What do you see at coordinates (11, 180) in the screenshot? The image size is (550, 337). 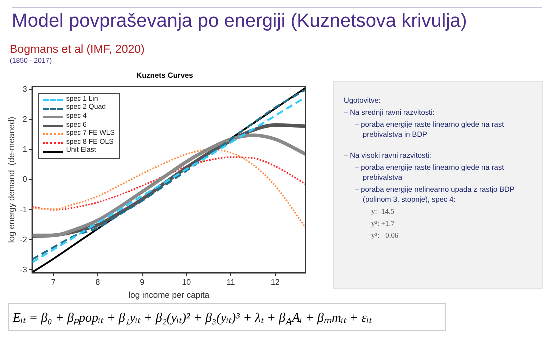 I see `y-axis-title: log energy demand (de-meaned)` at bounding box center [11, 180].